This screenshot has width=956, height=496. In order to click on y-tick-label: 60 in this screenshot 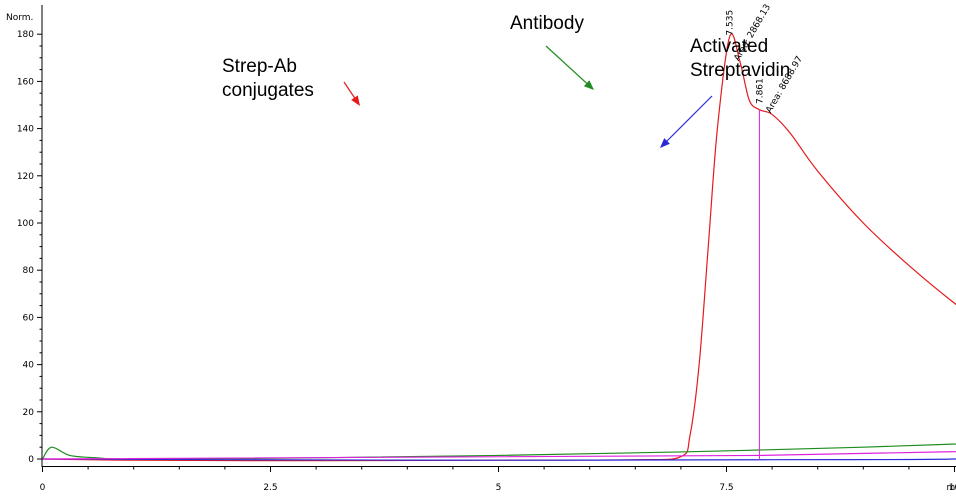, I will do `click(29, 318)`.